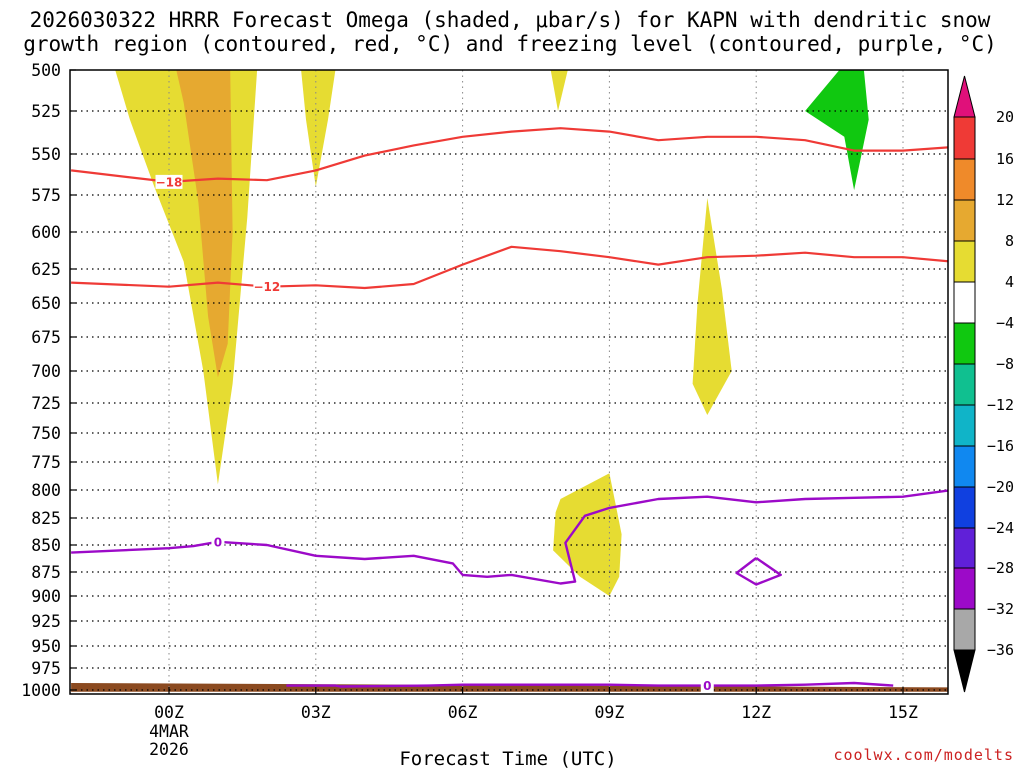  Describe the element at coordinates (46, 668) in the screenshot. I see `y-tick-label-975: 975` at that location.